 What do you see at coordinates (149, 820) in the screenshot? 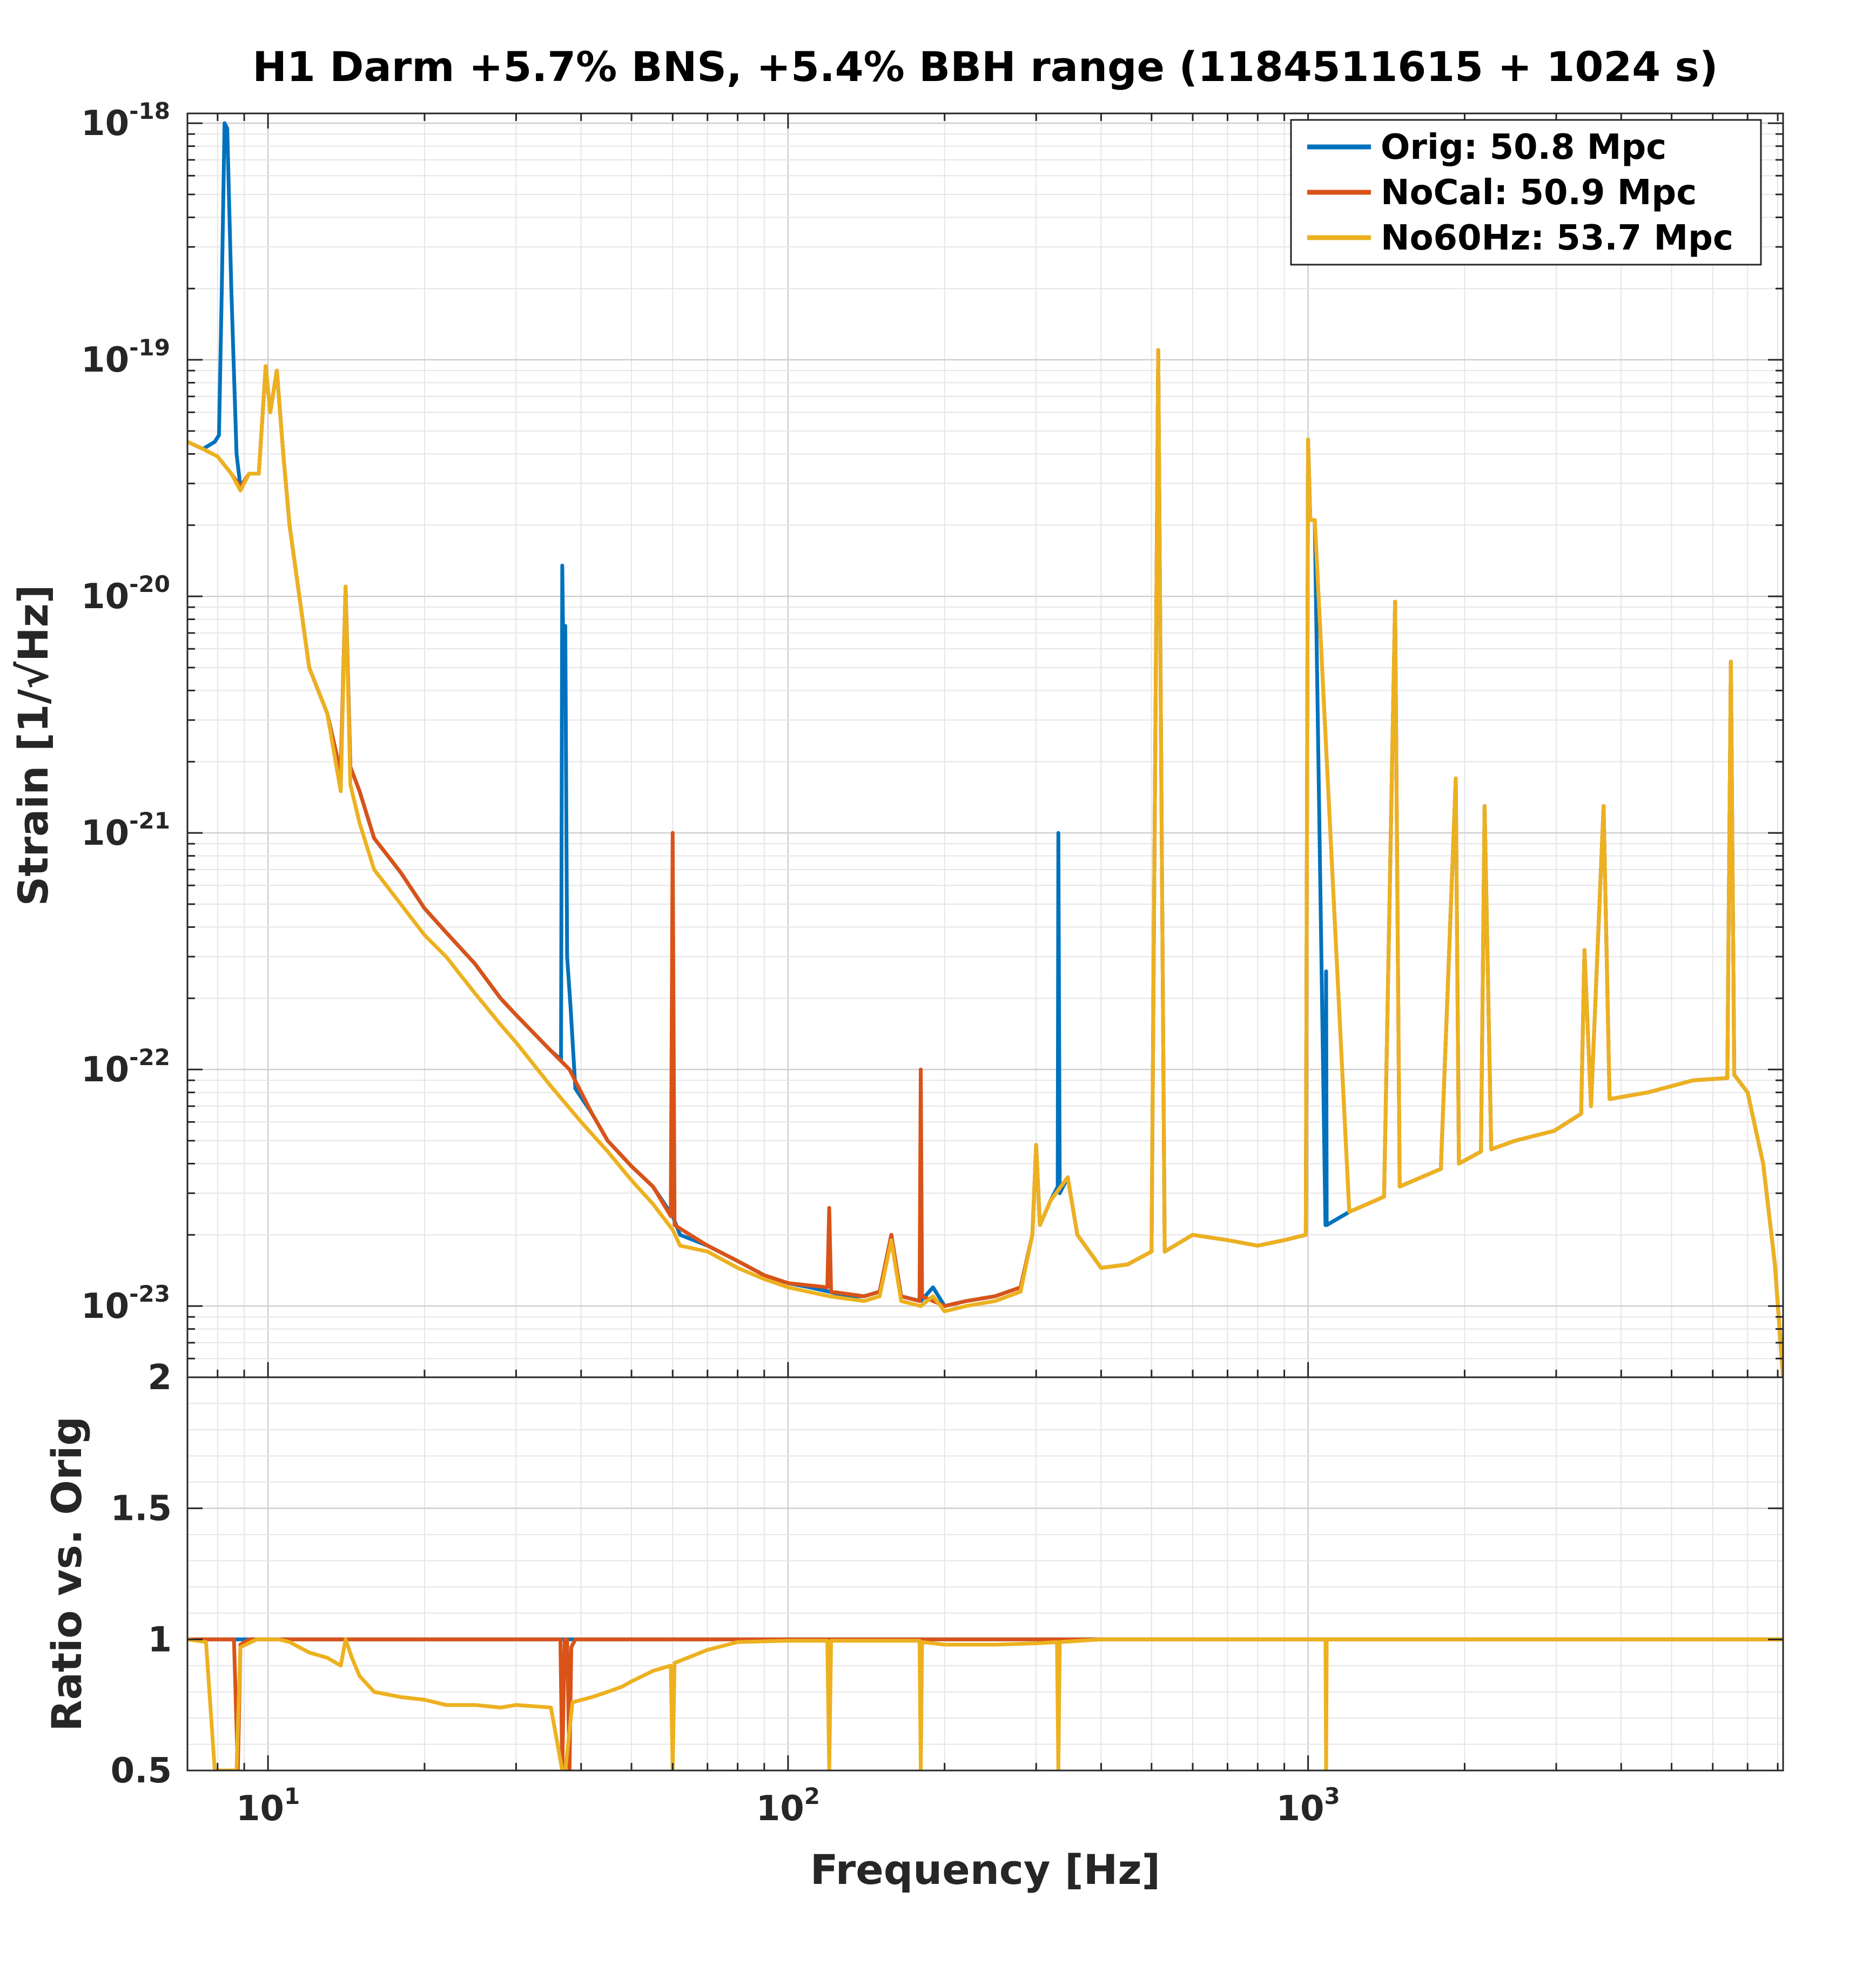
I see `tick-exponent: -21` at bounding box center [149, 820].